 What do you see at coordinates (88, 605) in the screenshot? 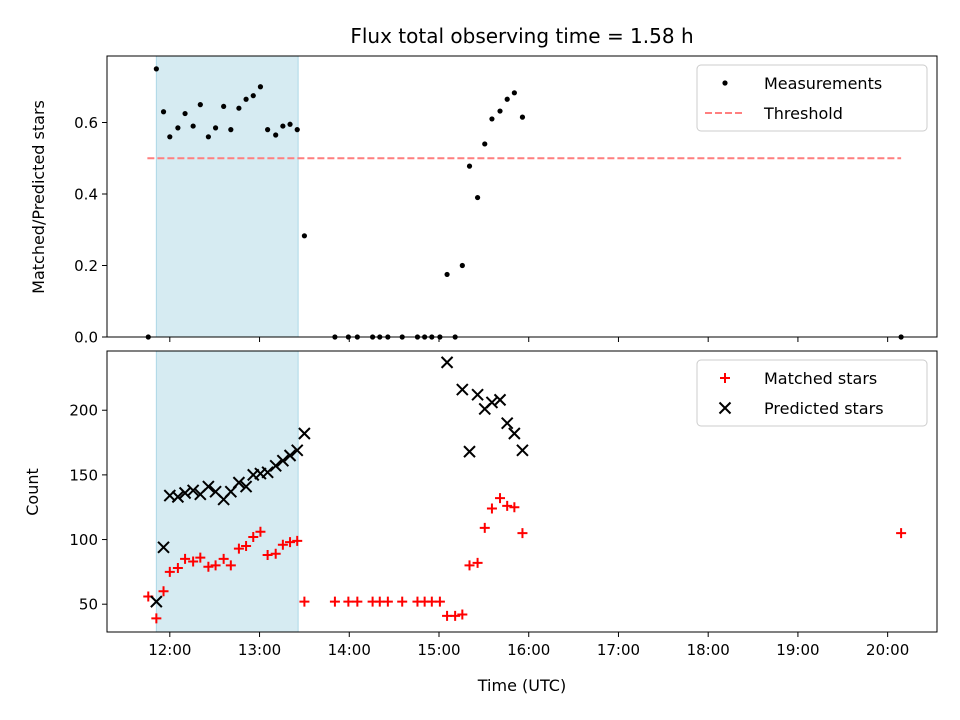
I see `bottom-y-tick-label: 50` at bounding box center [88, 605].